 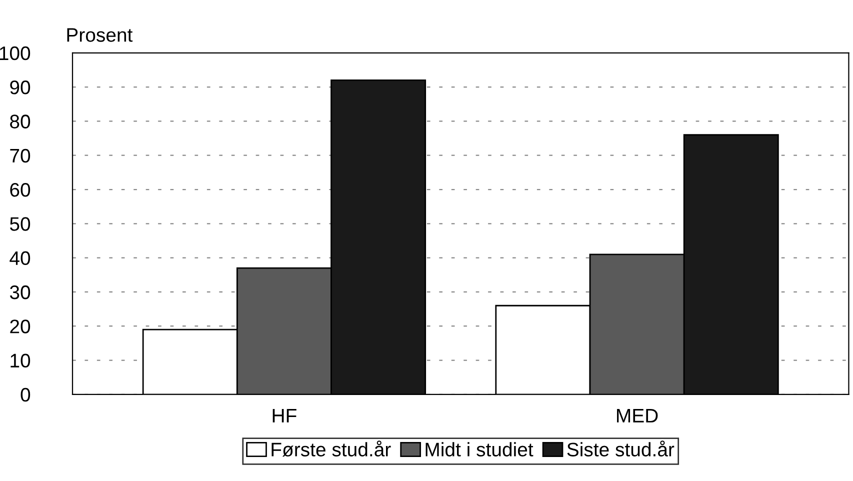 I want to click on y-tick-label: 100, so click(x=15, y=53).